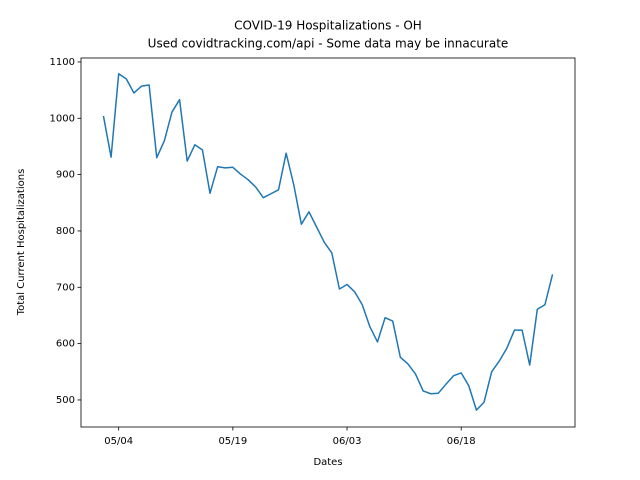  I want to click on x-tick-label: 06/03, so click(347, 441).